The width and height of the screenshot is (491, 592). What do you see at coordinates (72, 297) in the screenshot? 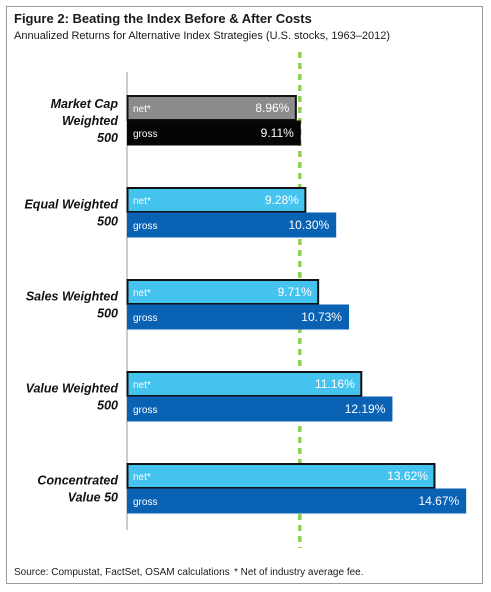
I see `category-label-line: Sales Weighted` at bounding box center [72, 297].